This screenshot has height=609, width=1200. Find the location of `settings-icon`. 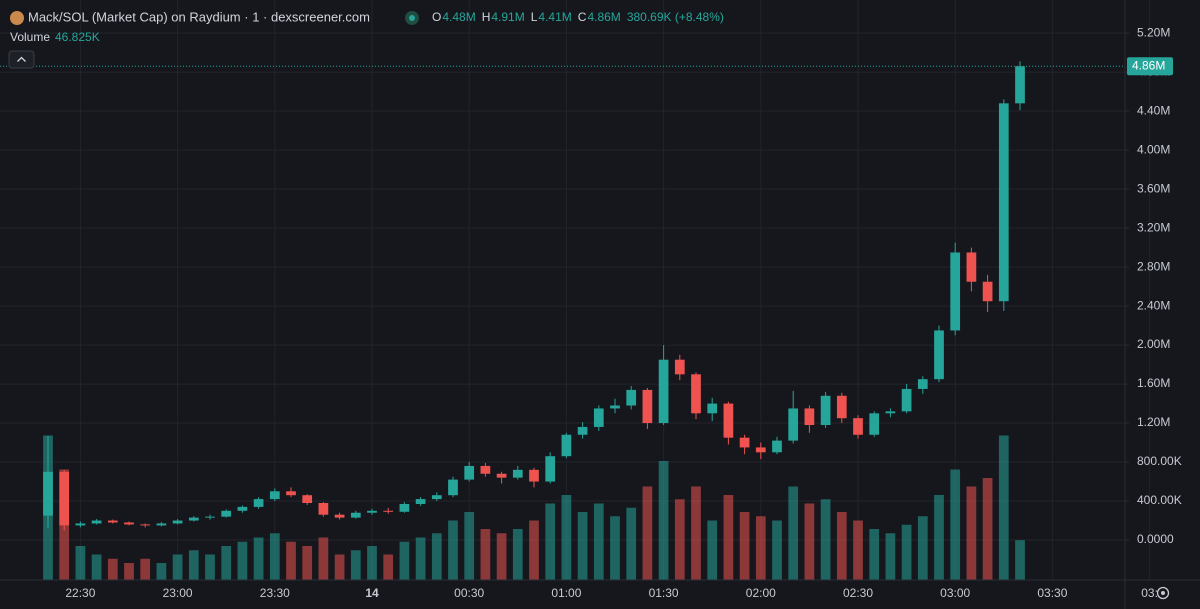

settings-icon is located at coordinates (1163, 593).